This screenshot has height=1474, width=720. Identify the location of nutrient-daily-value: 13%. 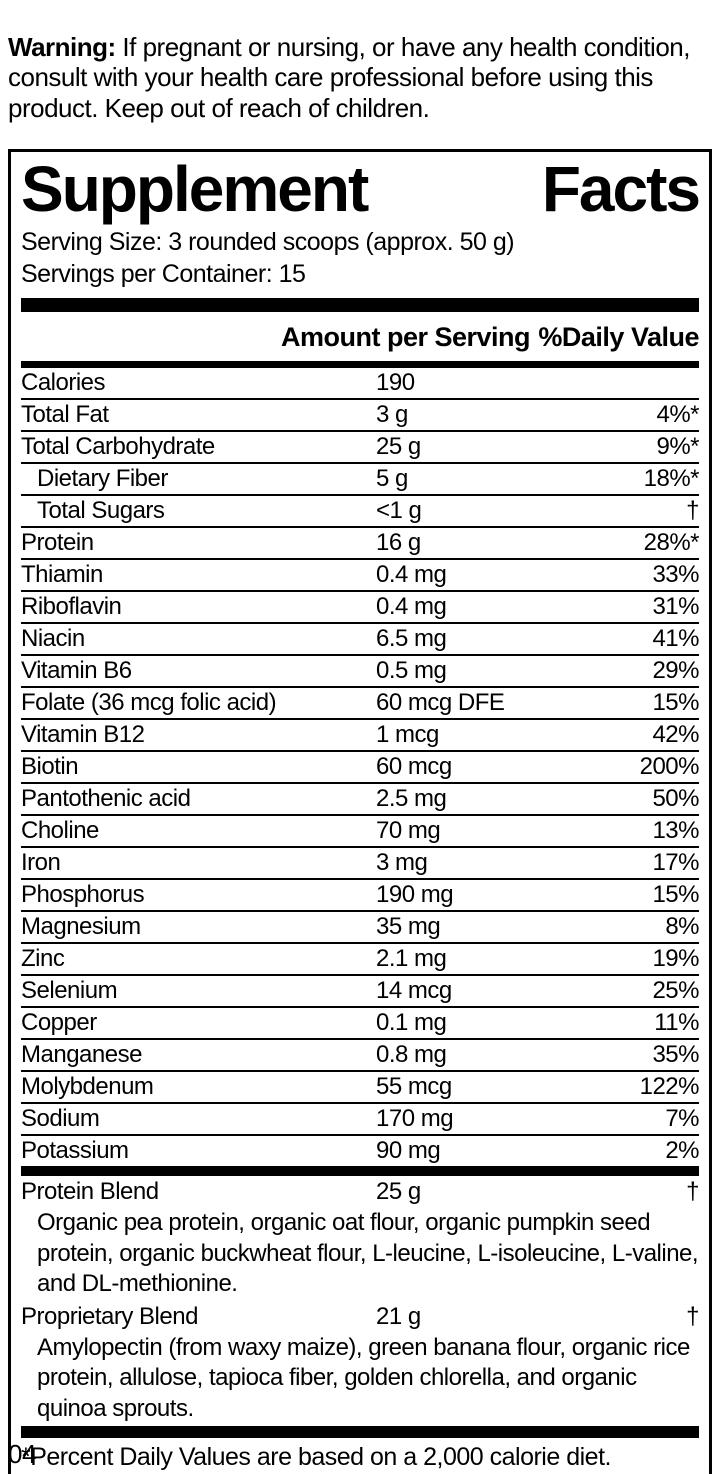
(675, 831).